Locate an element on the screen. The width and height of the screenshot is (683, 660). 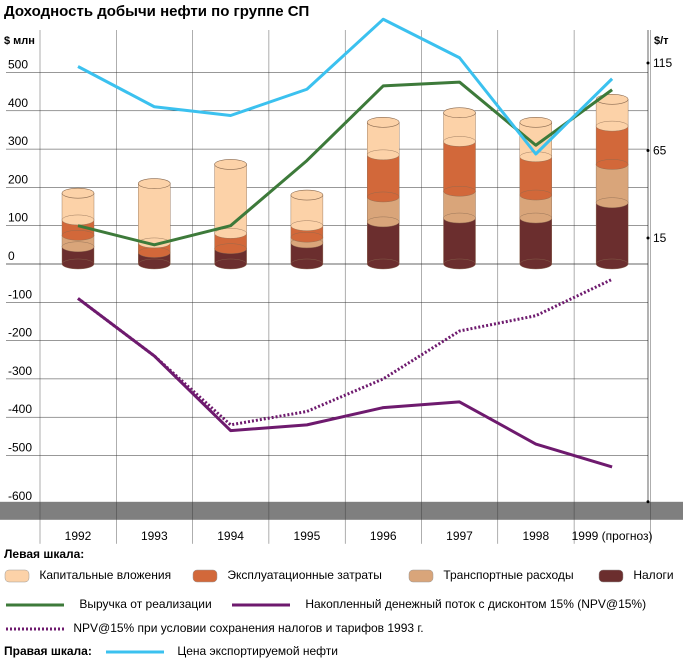
legend-left-scale-label: Левая шкала: is located at coordinates (44, 554).